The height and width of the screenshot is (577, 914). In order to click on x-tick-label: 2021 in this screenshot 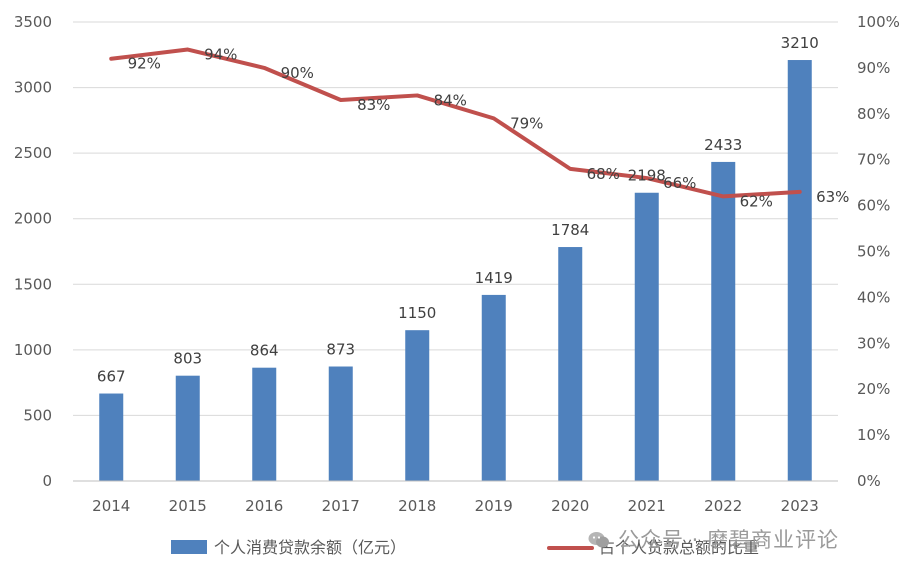, I will do `click(647, 506)`.